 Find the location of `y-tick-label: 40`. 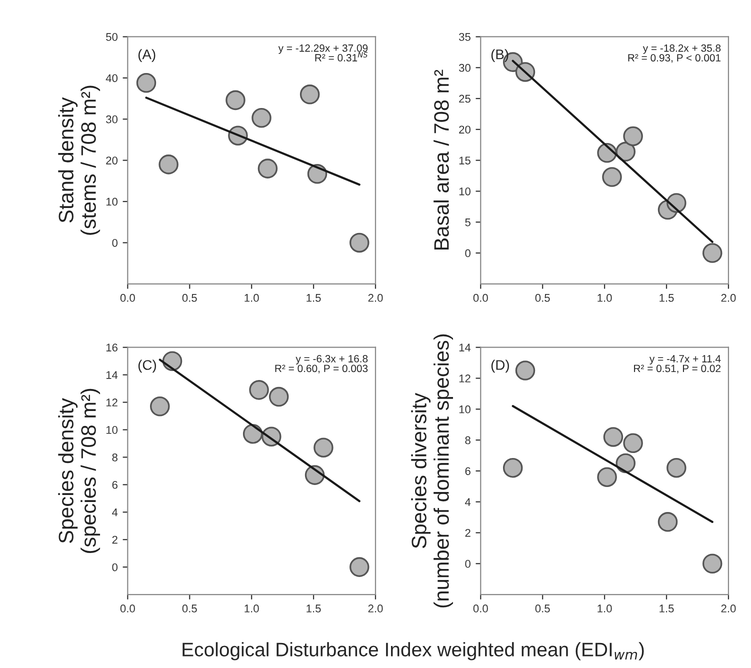

y-tick-label: 40 is located at coordinates (112, 78).